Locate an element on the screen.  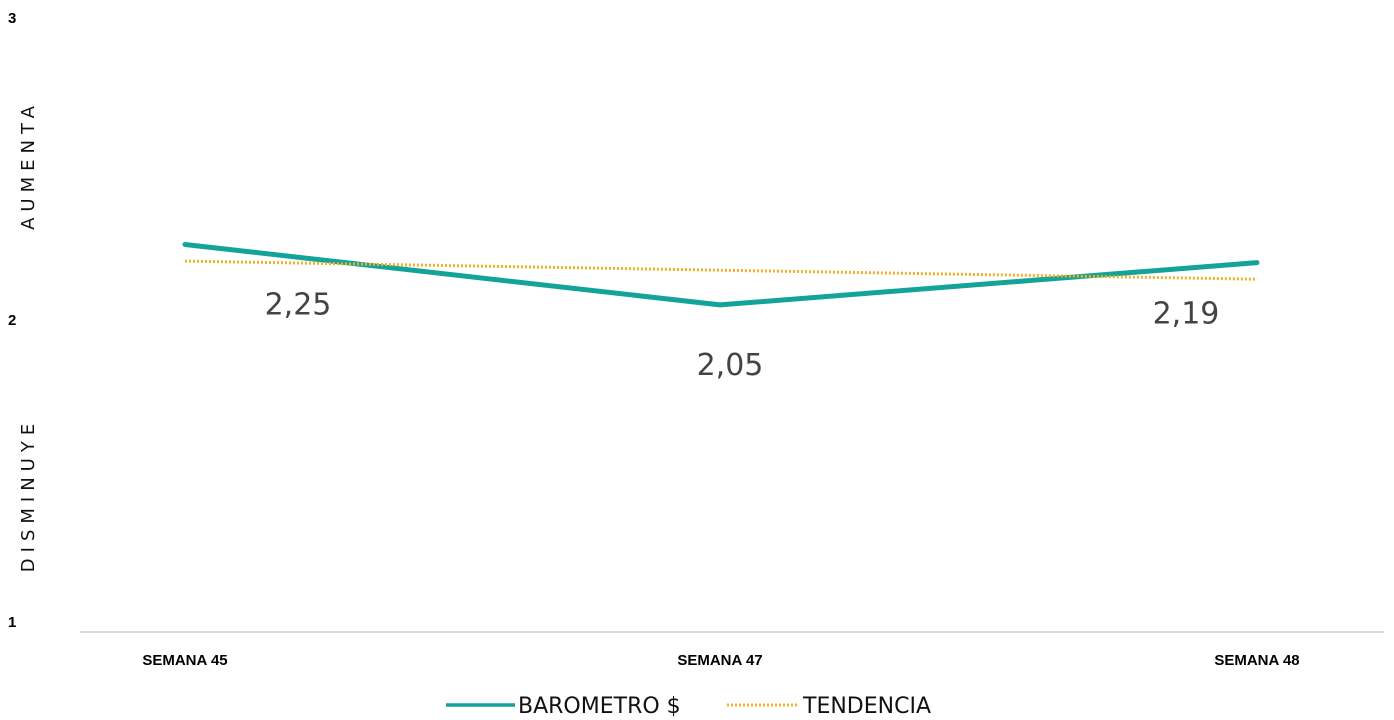
x-tick-label: SEMANA 45 is located at coordinates (184, 660).